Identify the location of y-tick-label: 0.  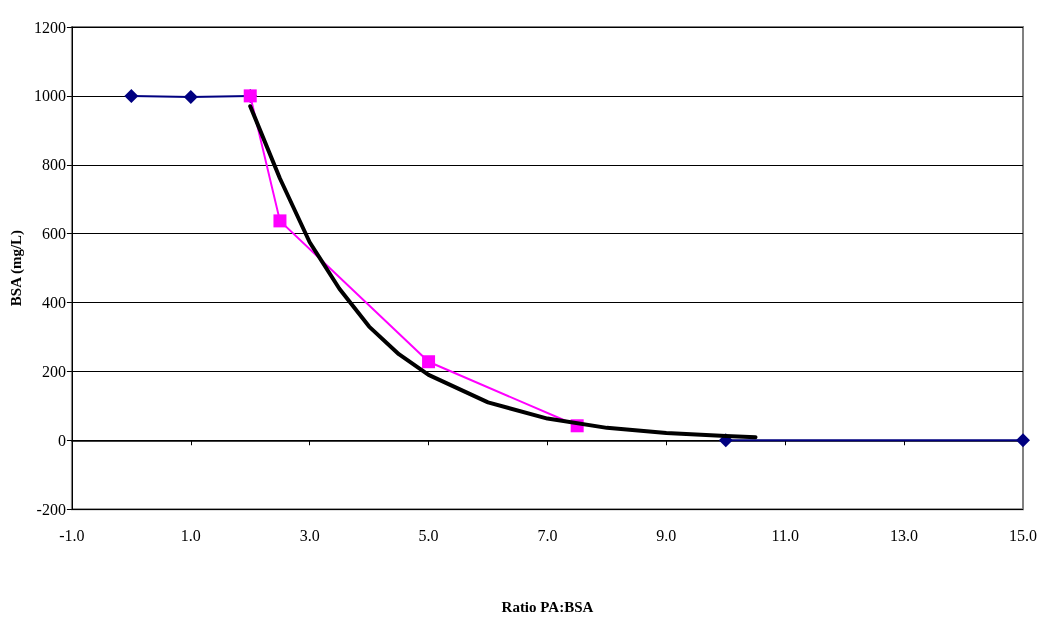
(61, 440).